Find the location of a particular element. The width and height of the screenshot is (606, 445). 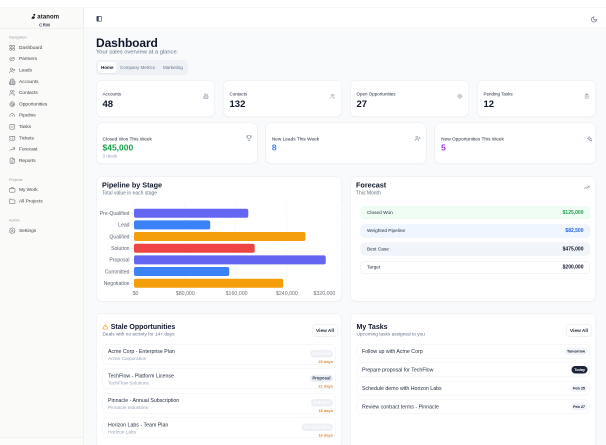

svg-text: Lead is located at coordinates (123, 226).